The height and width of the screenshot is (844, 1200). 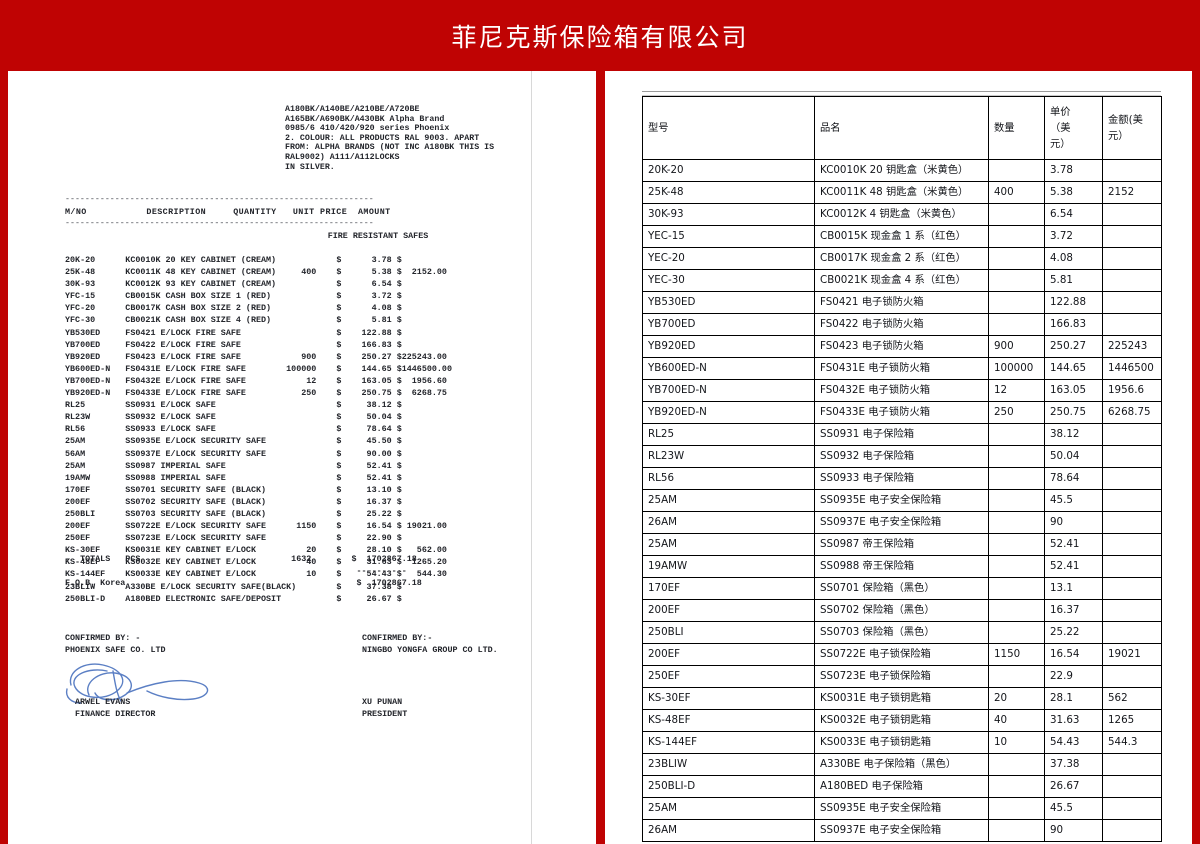 What do you see at coordinates (1073, 368) in the screenshot?
I see `cell-unit-price: 144.65` at bounding box center [1073, 368].